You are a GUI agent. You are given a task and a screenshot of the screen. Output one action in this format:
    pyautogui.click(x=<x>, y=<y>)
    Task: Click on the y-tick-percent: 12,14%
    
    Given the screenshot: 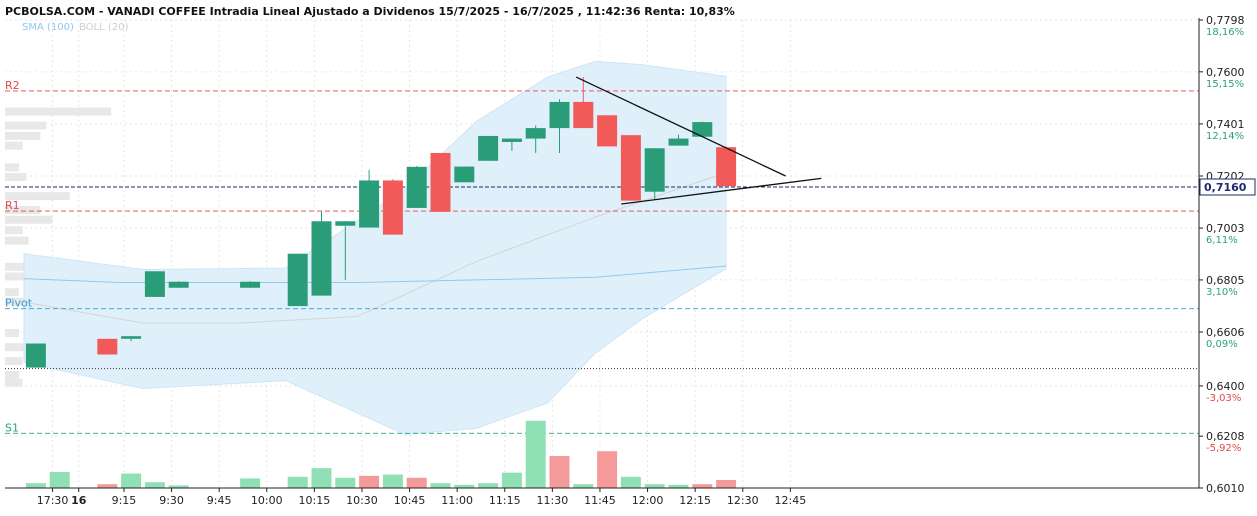 What is the action you would take?
    pyautogui.click(x=1225, y=136)
    